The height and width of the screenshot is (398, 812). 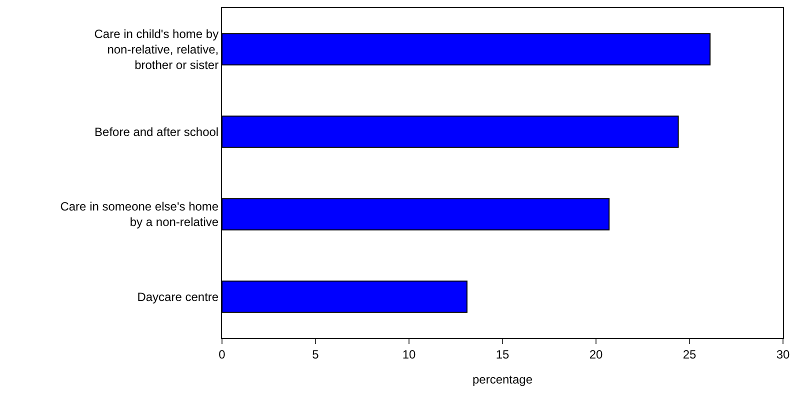 I want to click on x-tick-label: 30, so click(x=783, y=354).